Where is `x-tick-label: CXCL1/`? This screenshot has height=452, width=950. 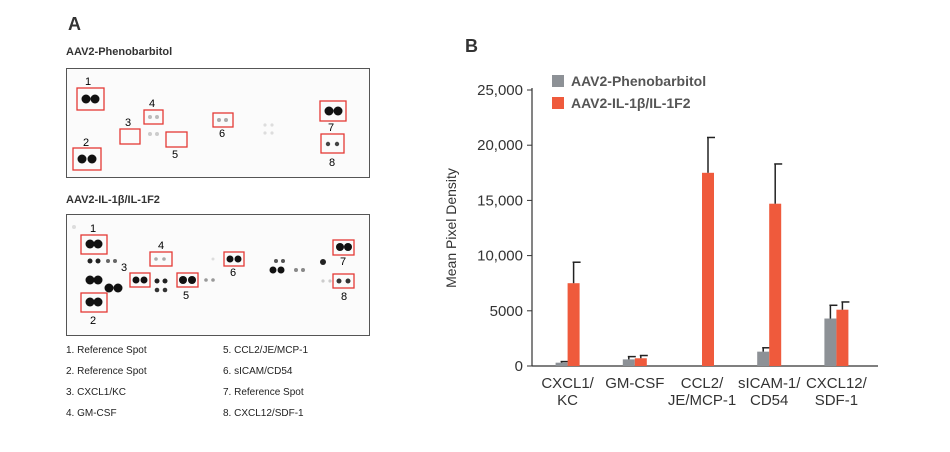
x-tick-label: CXCL1/ is located at coordinates (567, 383).